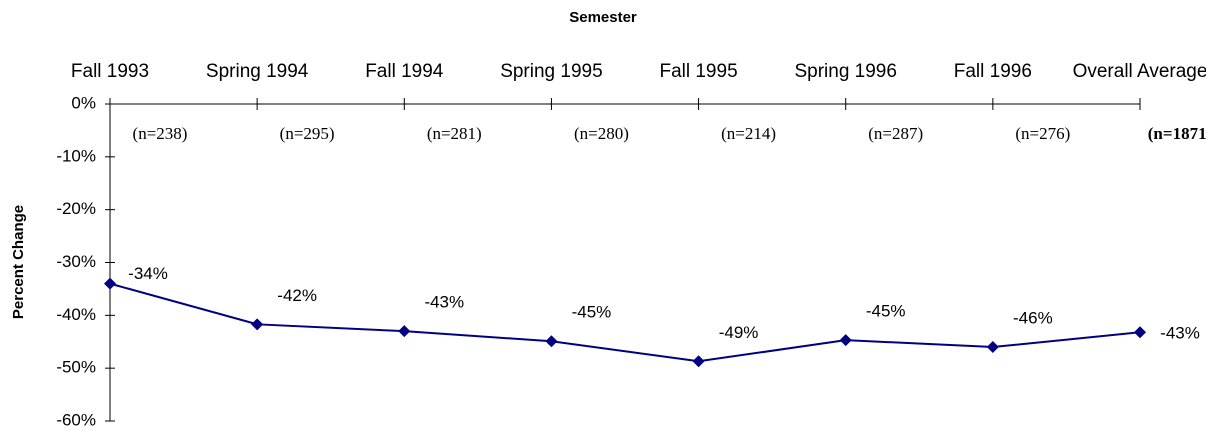 The width and height of the screenshot is (1206, 431). I want to click on annotation: (n=1871), so click(1177, 133).